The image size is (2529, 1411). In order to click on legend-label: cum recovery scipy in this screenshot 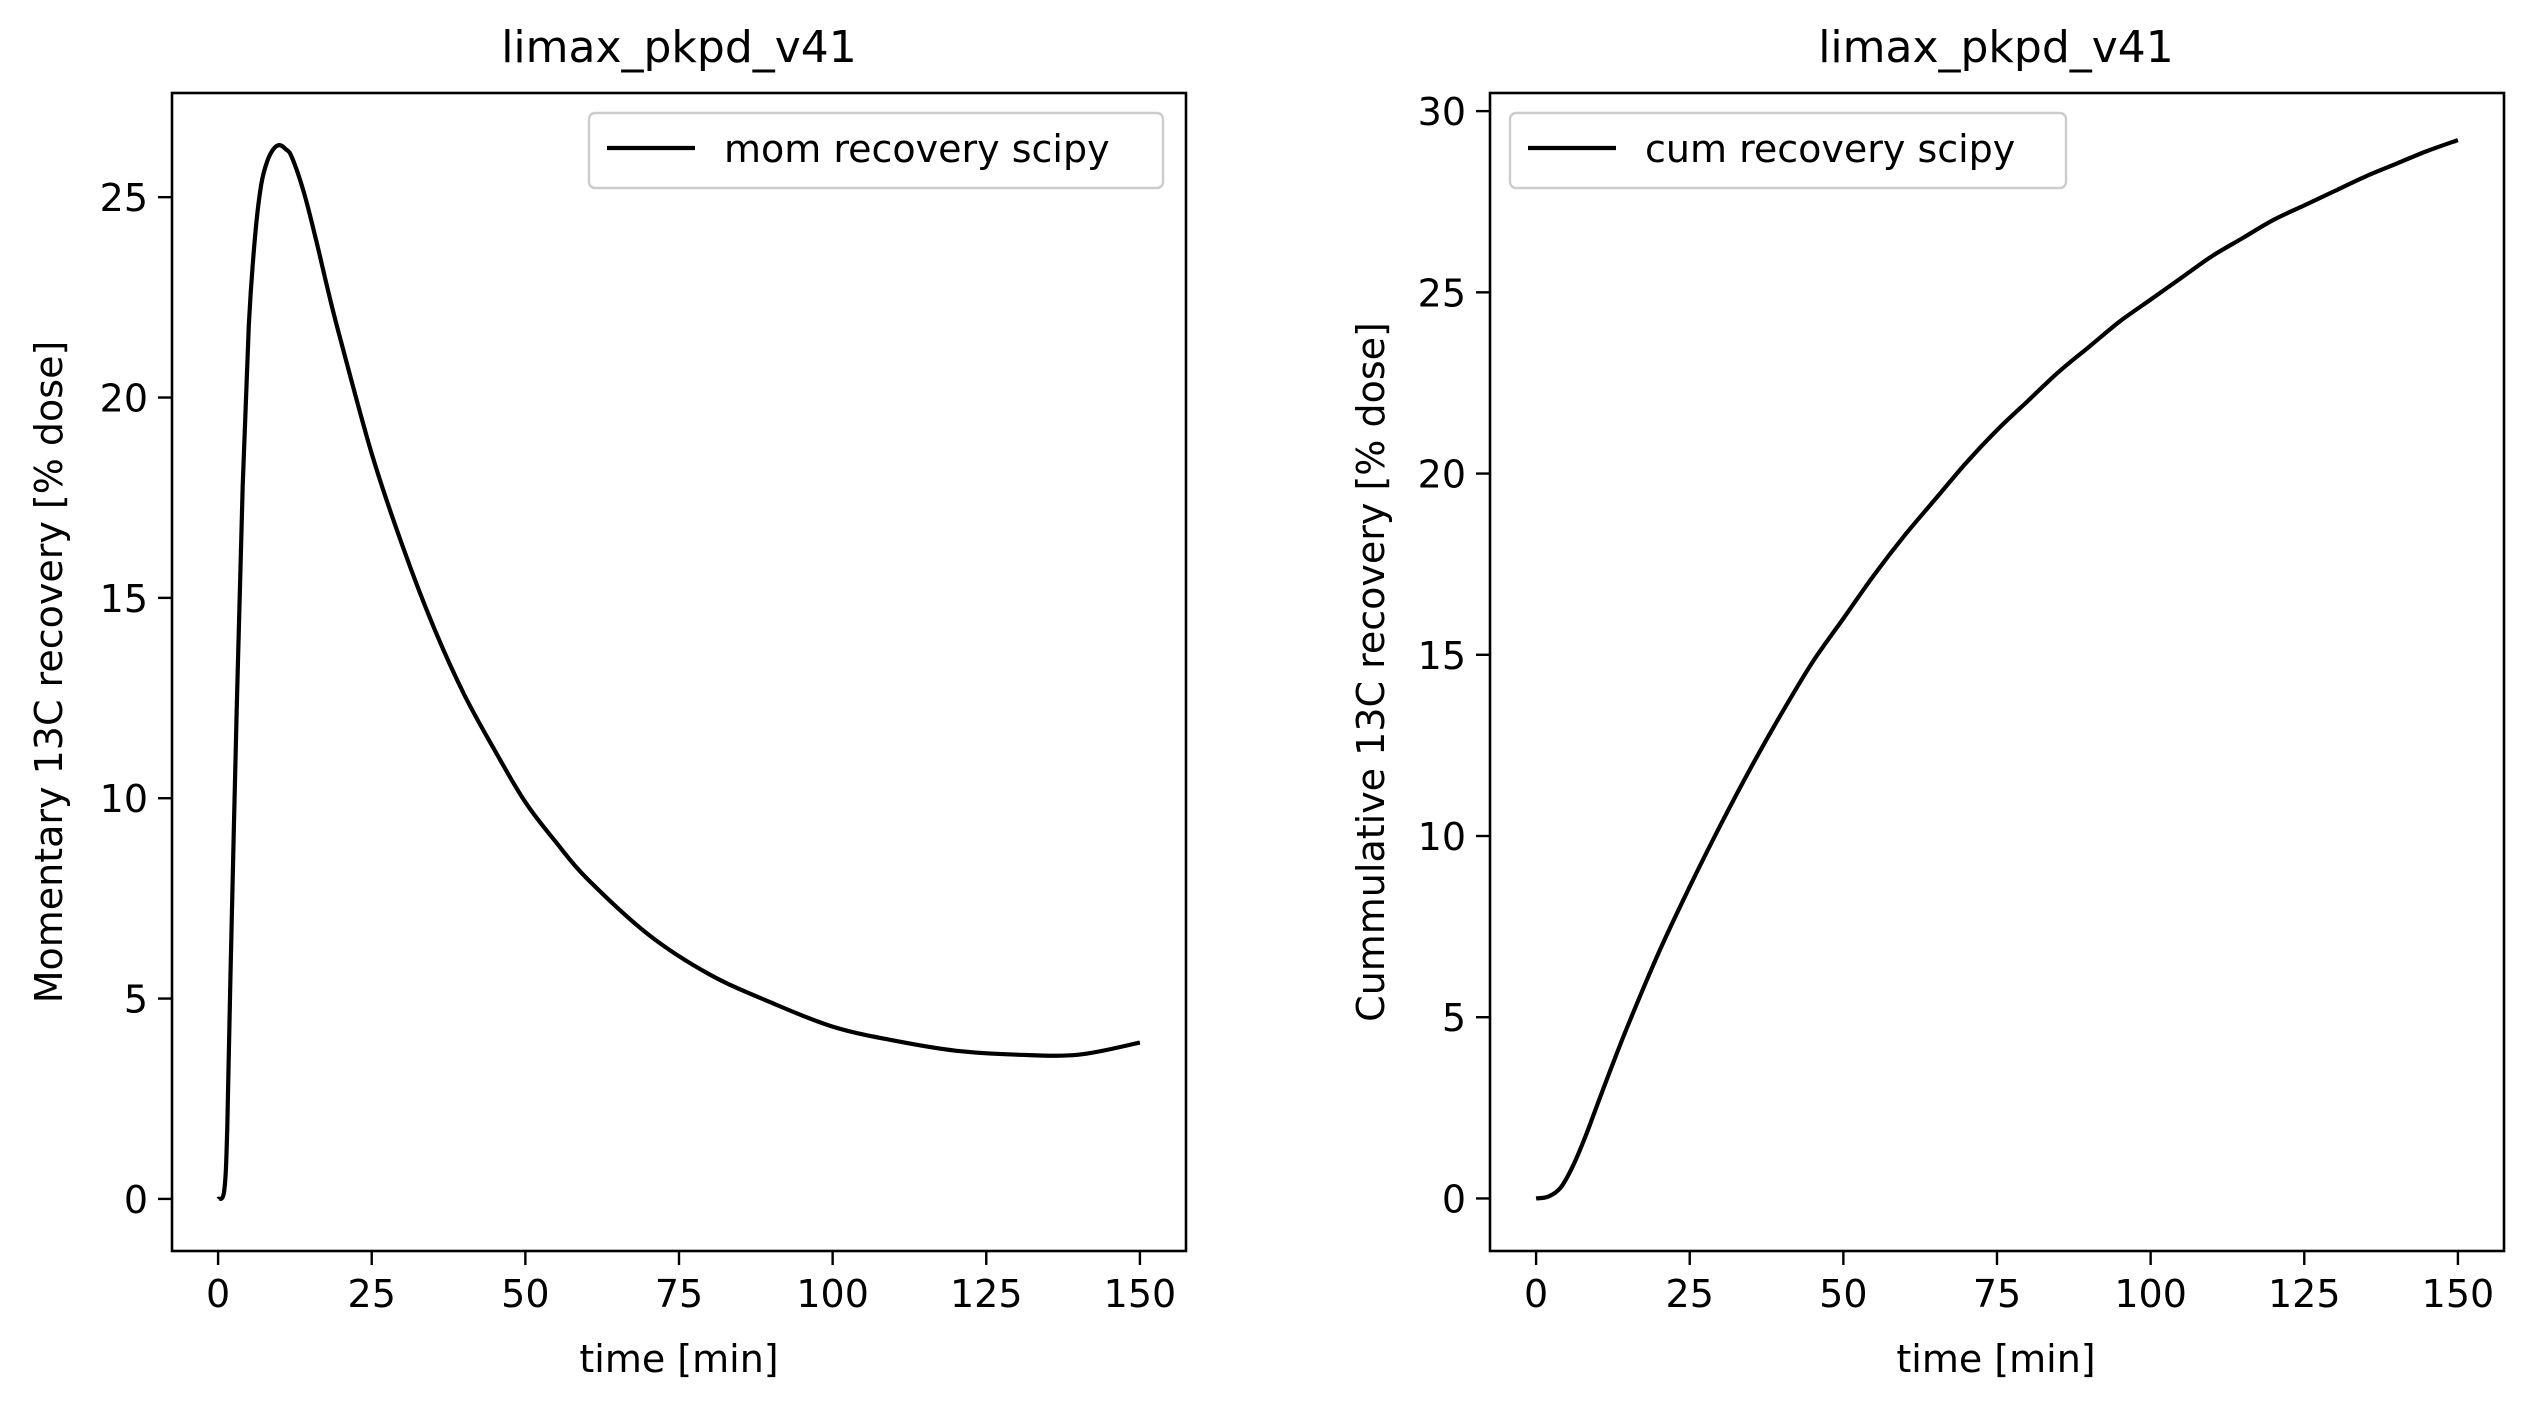, I will do `click(1830, 149)`.